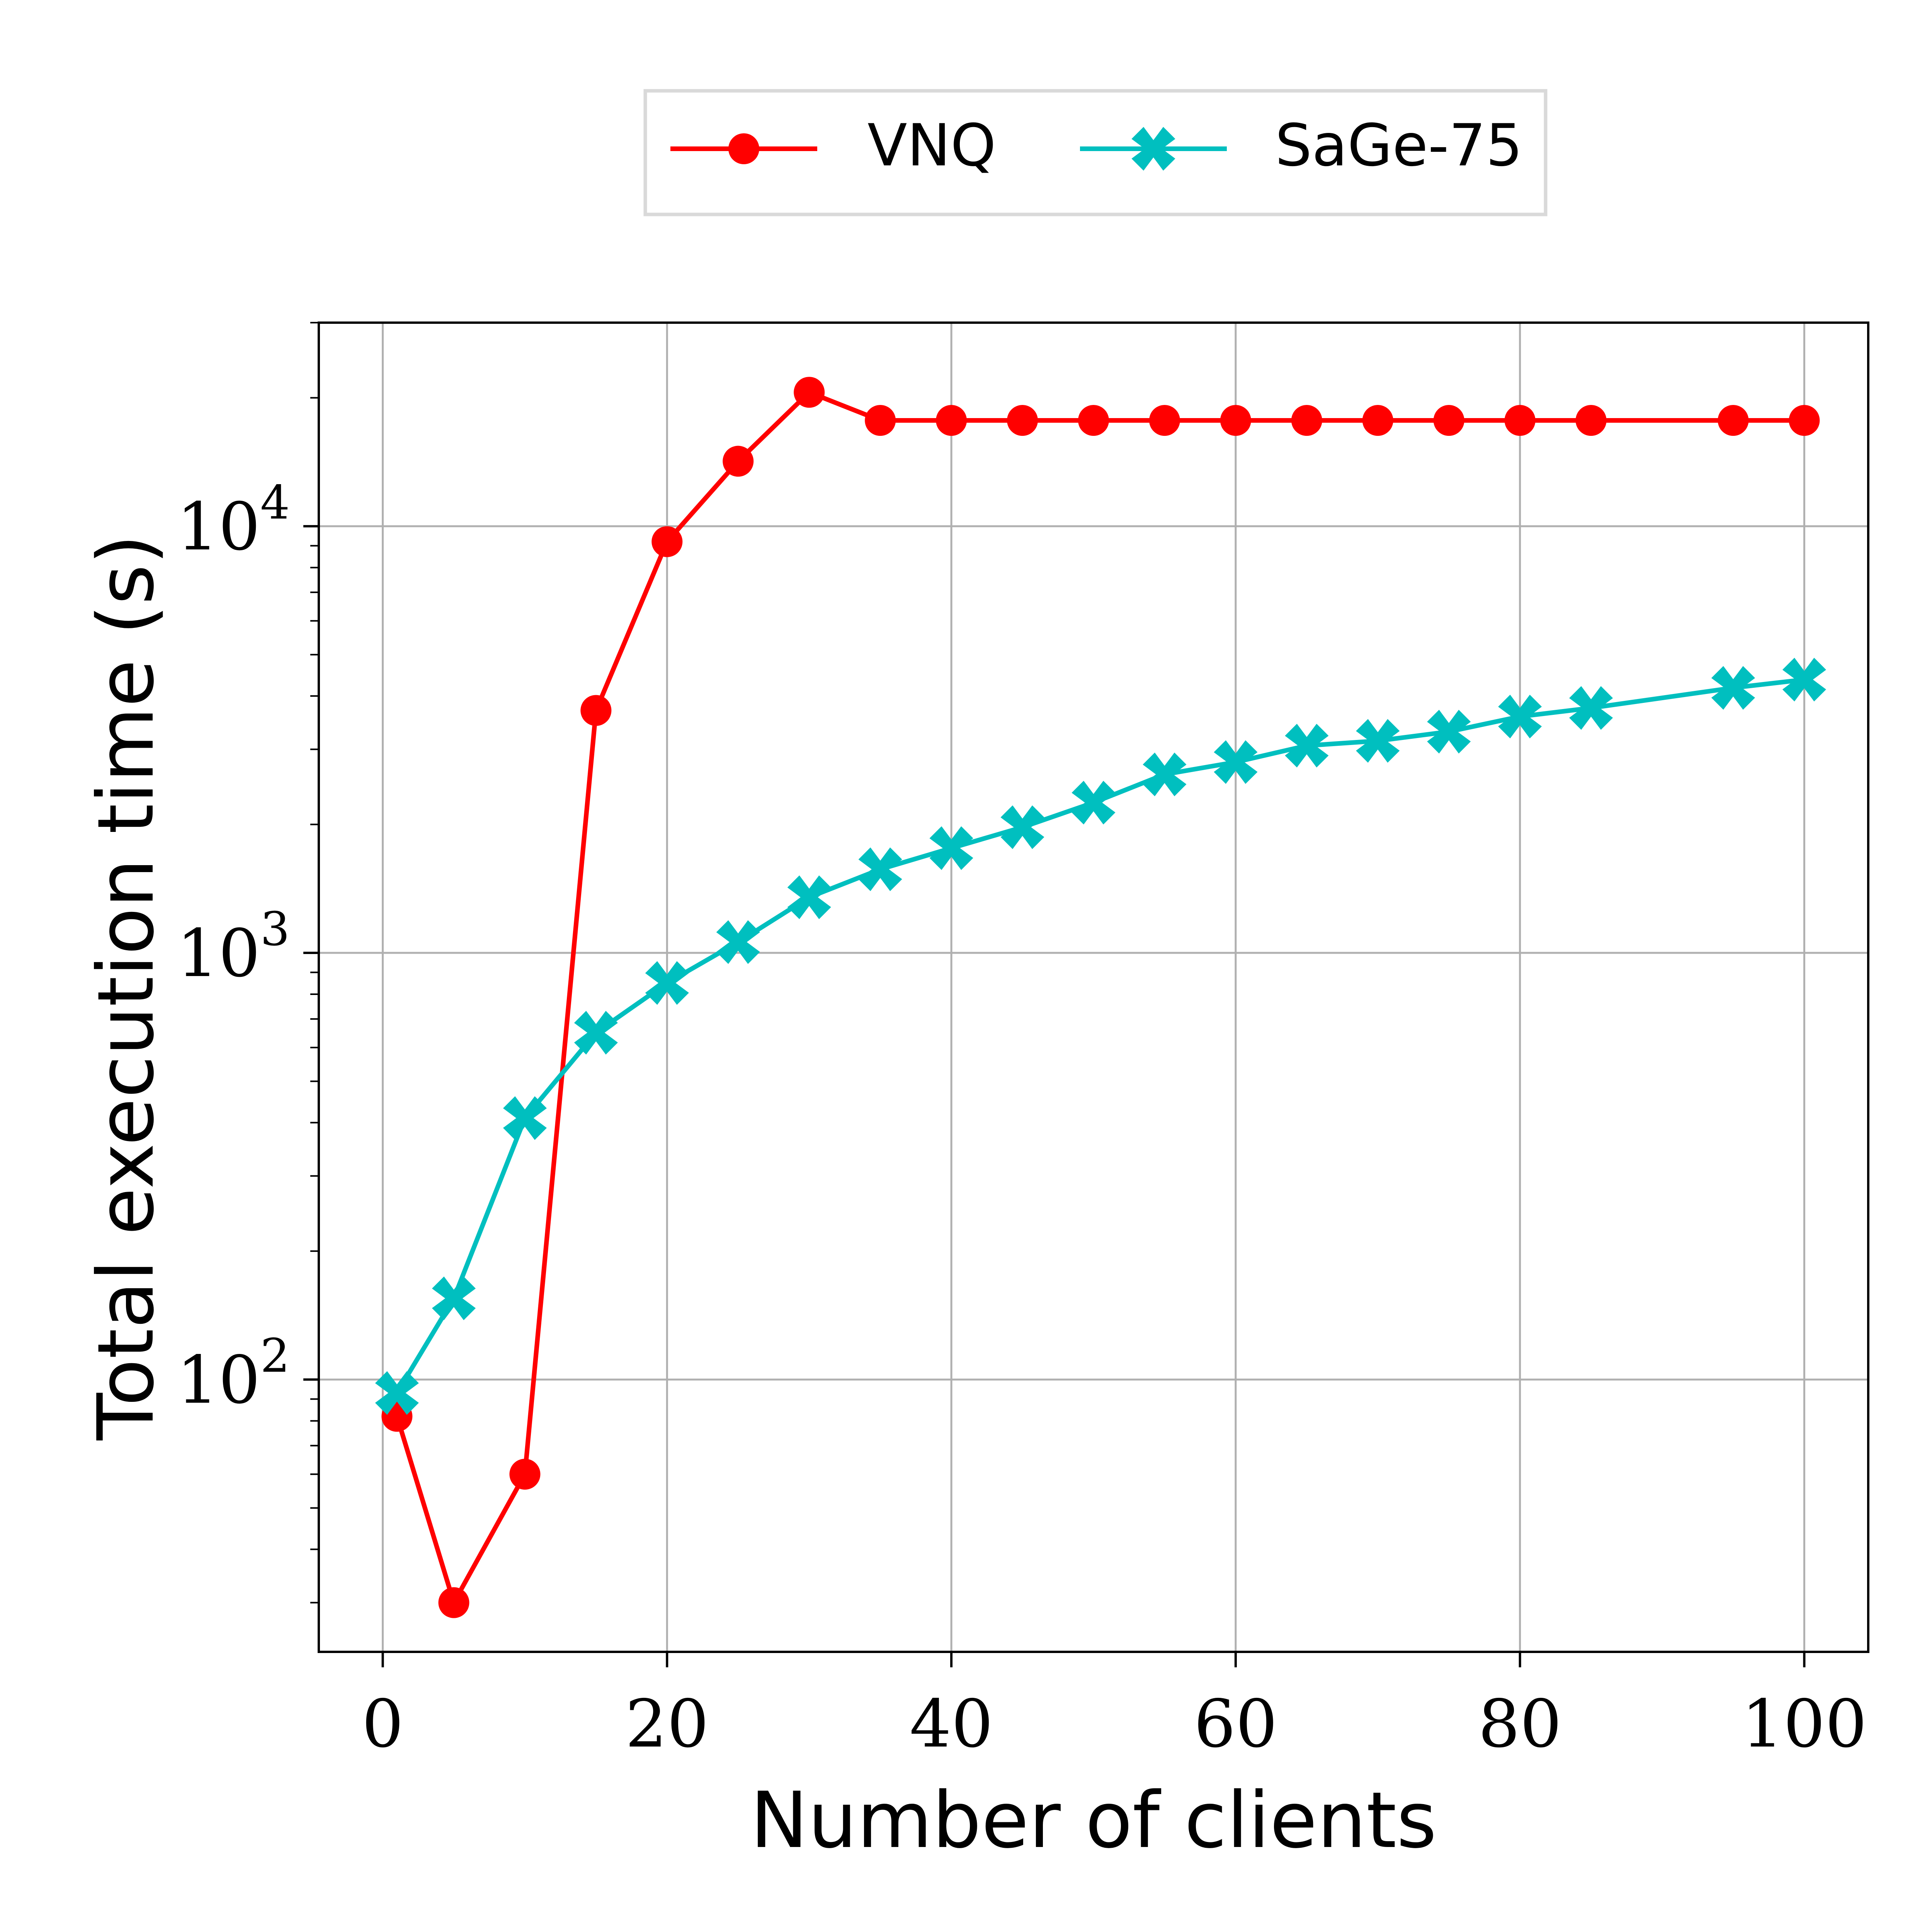 This screenshot has width=1932, height=1932. Describe the element at coordinates (234, 521) in the screenshot. I see `y-tick-label: 10⁴` at that location.